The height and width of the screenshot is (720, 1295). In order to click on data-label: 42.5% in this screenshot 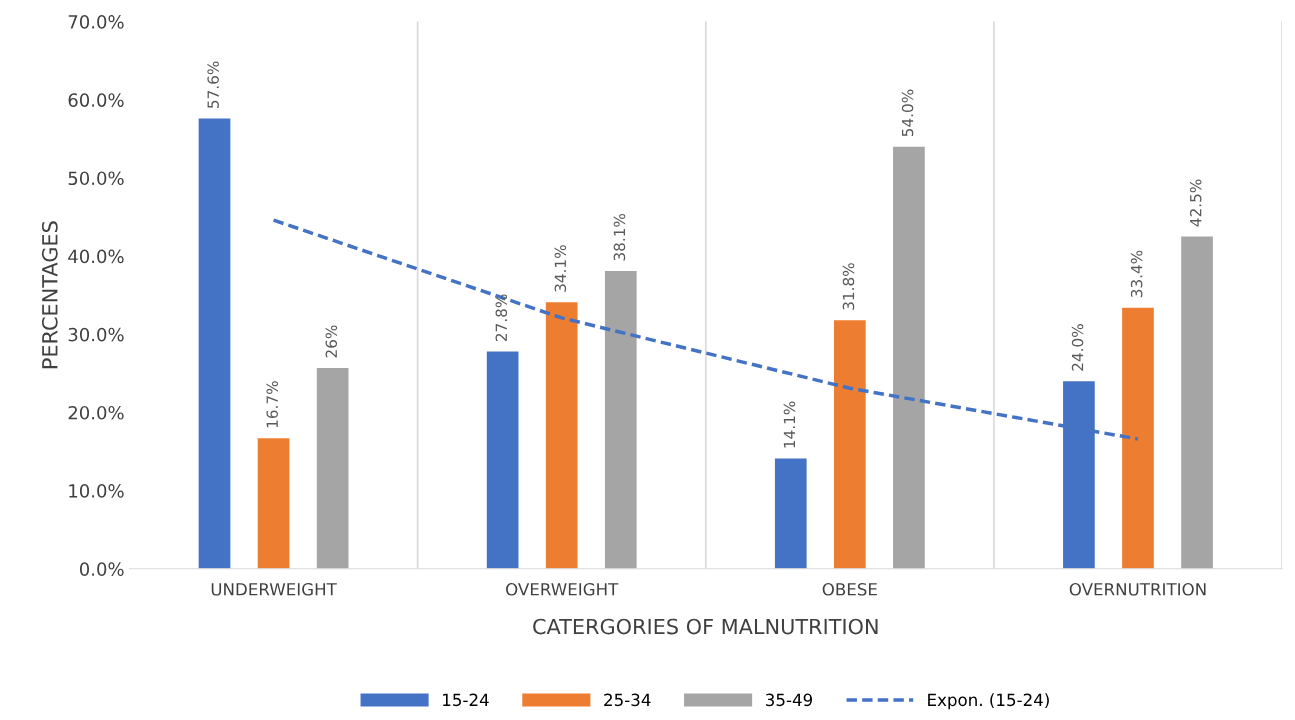, I will do `click(1195, 203)`.